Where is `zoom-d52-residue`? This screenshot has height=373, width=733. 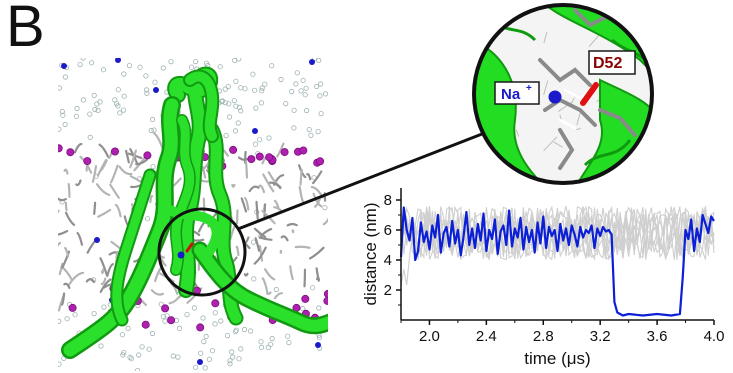 zoom-d52-residue is located at coordinates (589, 94).